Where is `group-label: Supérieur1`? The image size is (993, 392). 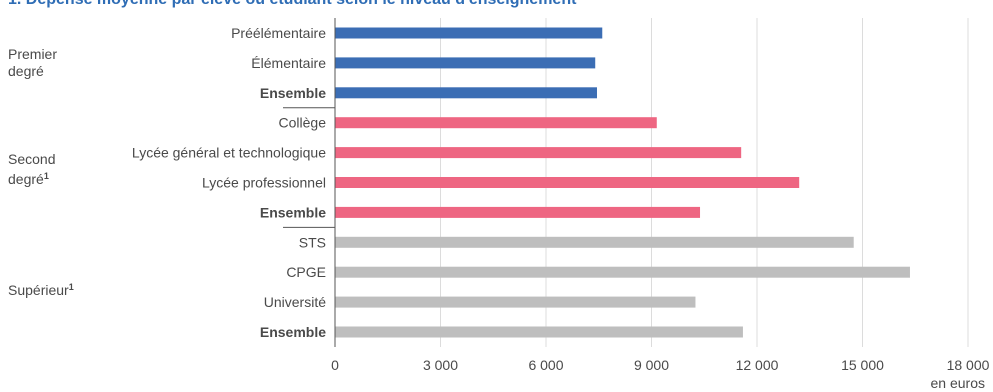 group-label: Supérieur1 is located at coordinates (41, 289).